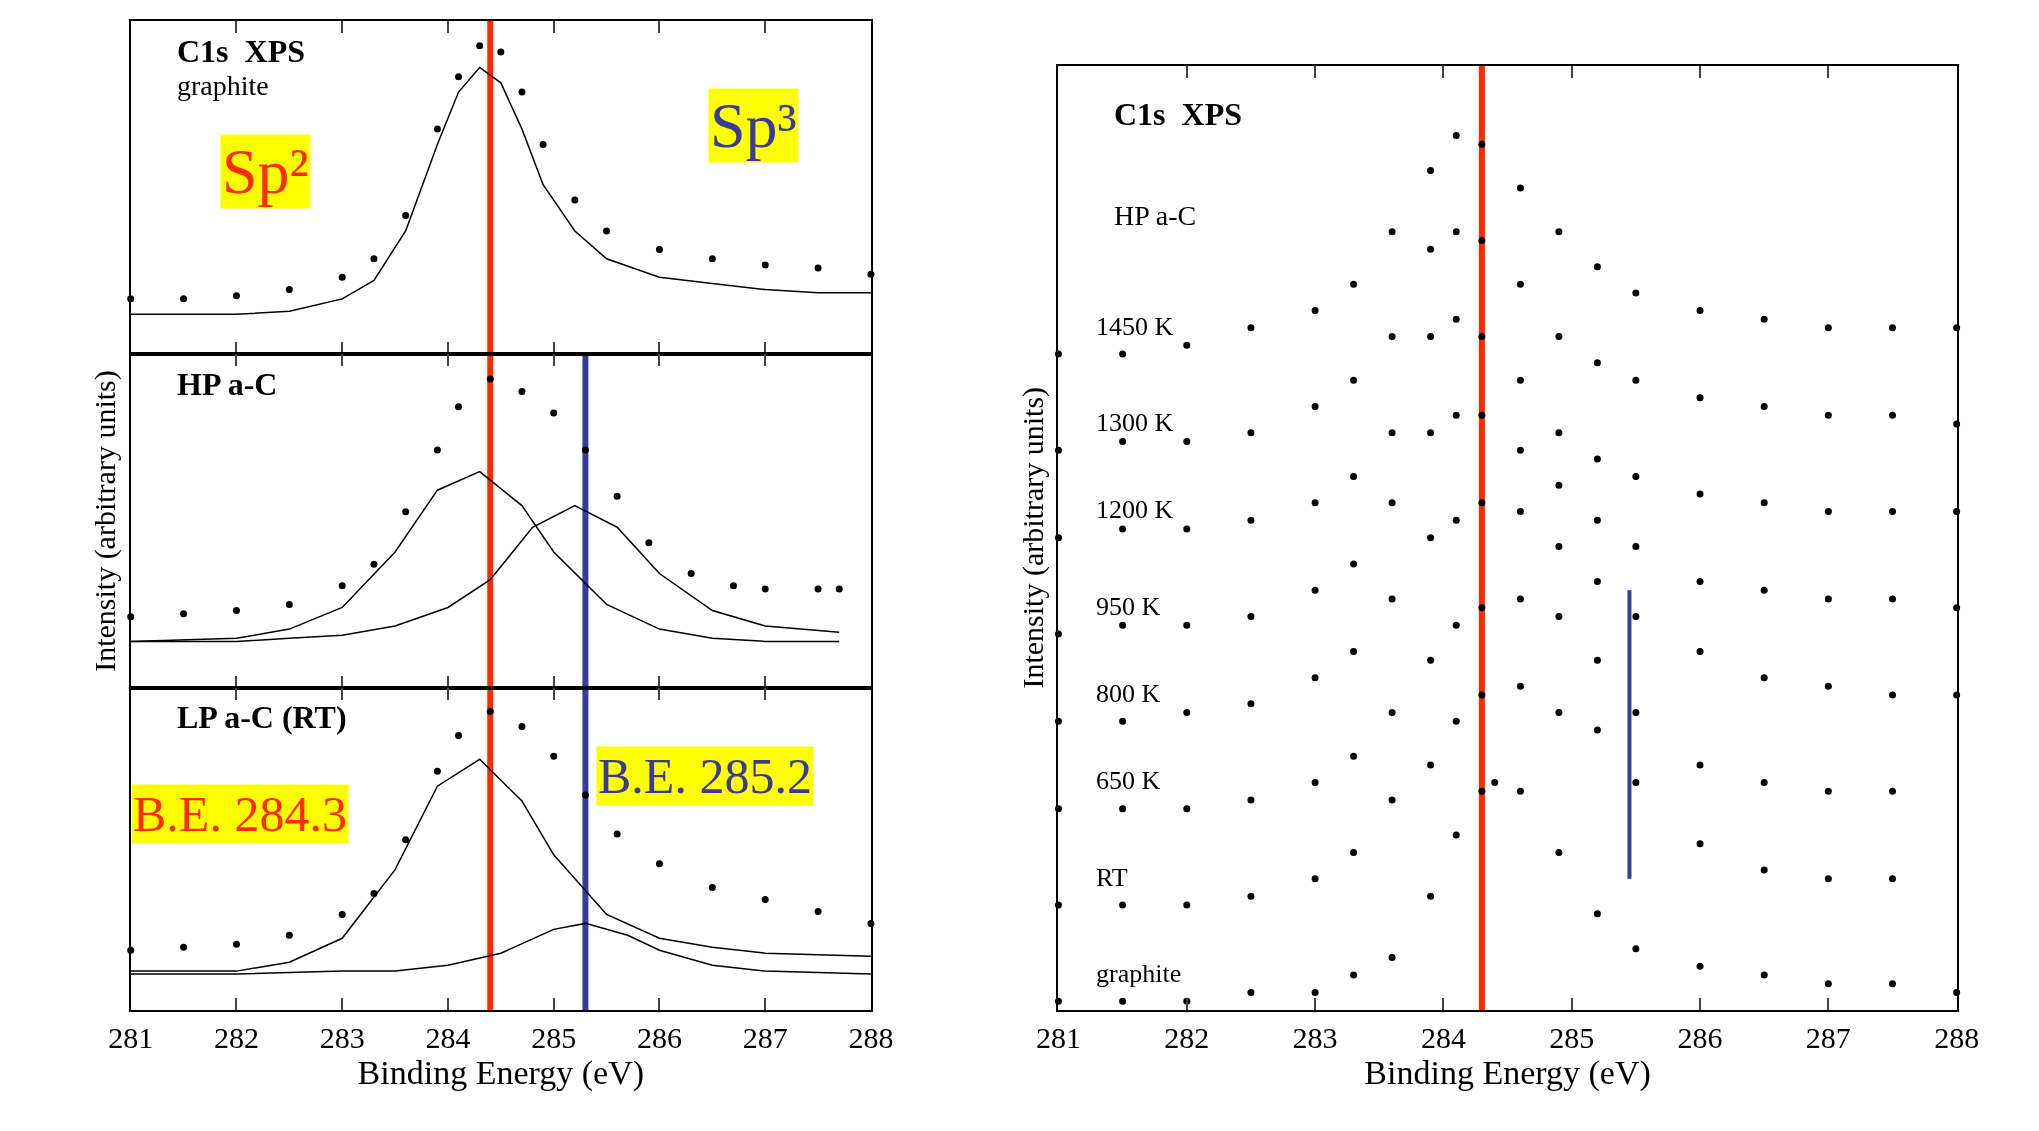  What do you see at coordinates (1128, 780) in the screenshot?
I see `series-label: 650 K` at bounding box center [1128, 780].